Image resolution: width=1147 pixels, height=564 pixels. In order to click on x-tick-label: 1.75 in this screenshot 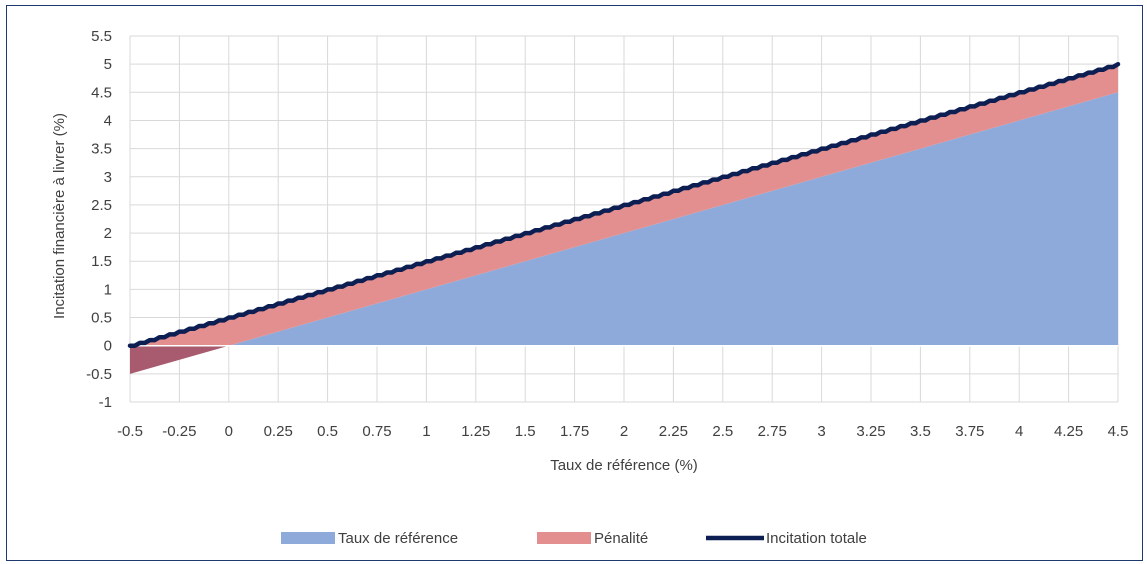, I will do `click(574, 431)`.